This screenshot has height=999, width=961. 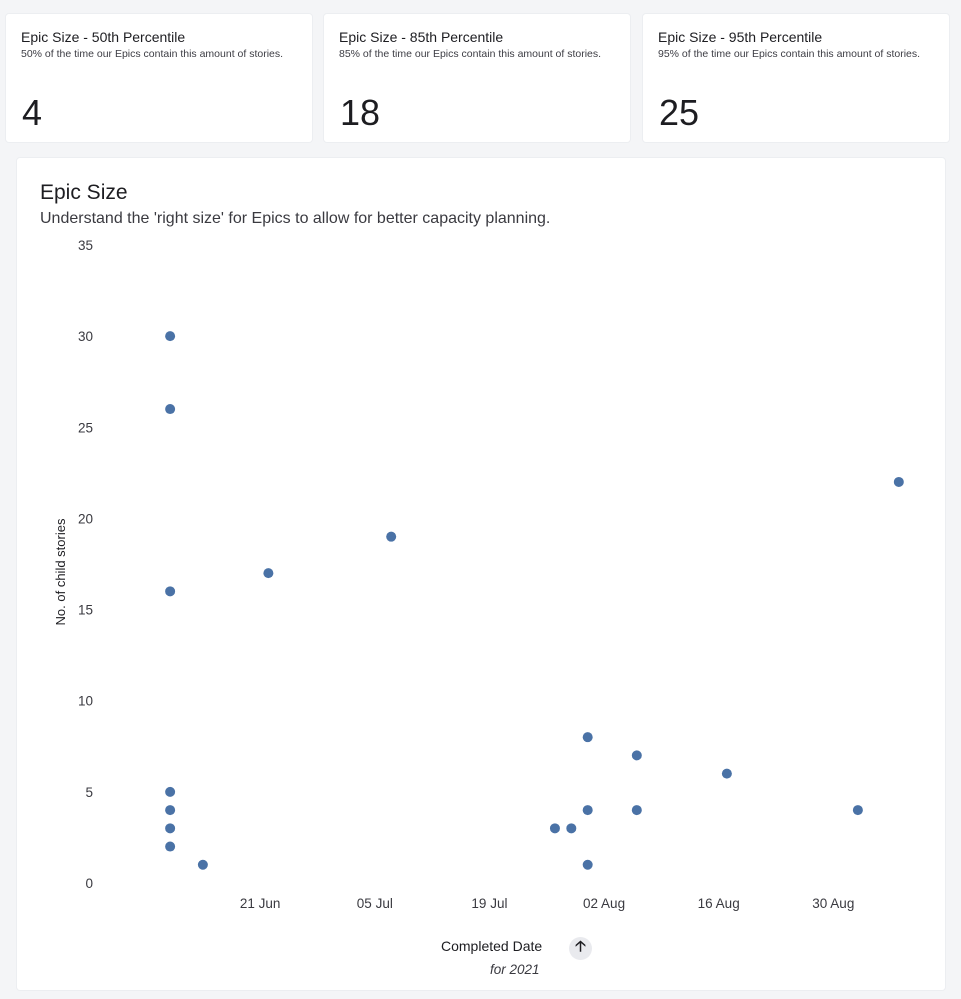 What do you see at coordinates (740, 37) in the screenshot?
I see `kpi-title: Epic Size - 95th Percentile` at bounding box center [740, 37].